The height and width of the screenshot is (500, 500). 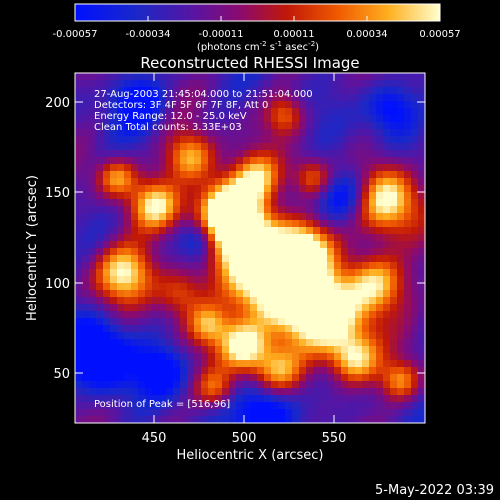 I want to click on y-tick-label: 50, so click(x=61, y=374).